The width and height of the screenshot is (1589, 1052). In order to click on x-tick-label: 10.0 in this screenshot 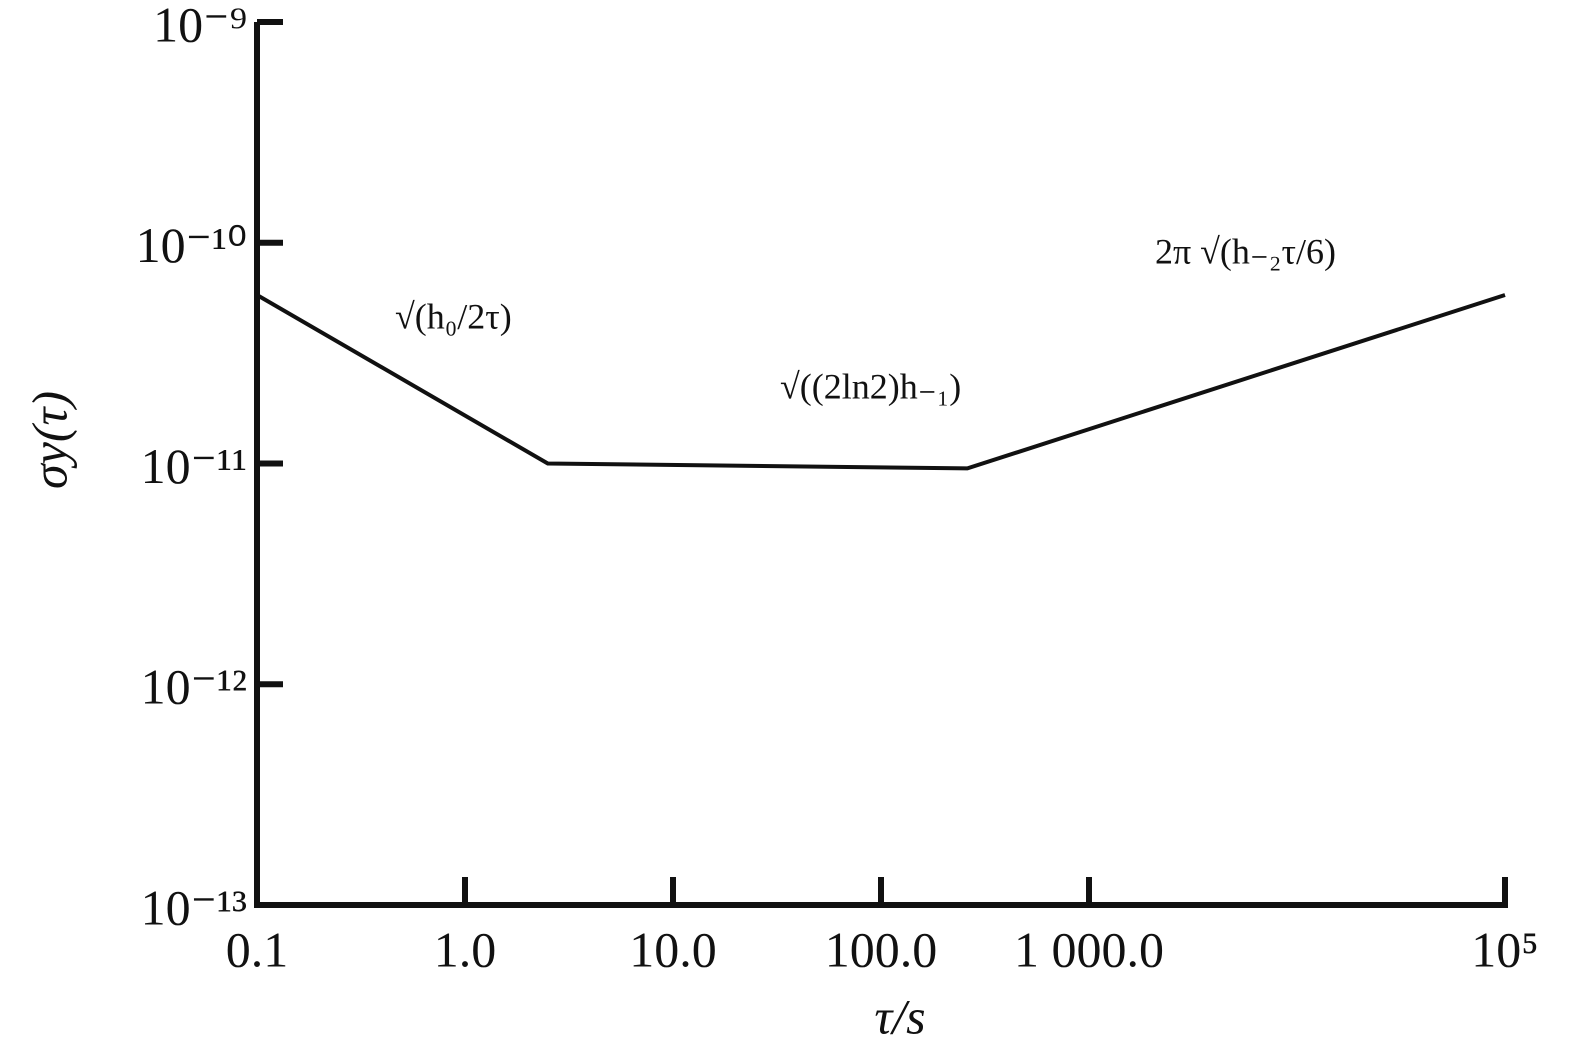, I will do `click(673, 949)`.